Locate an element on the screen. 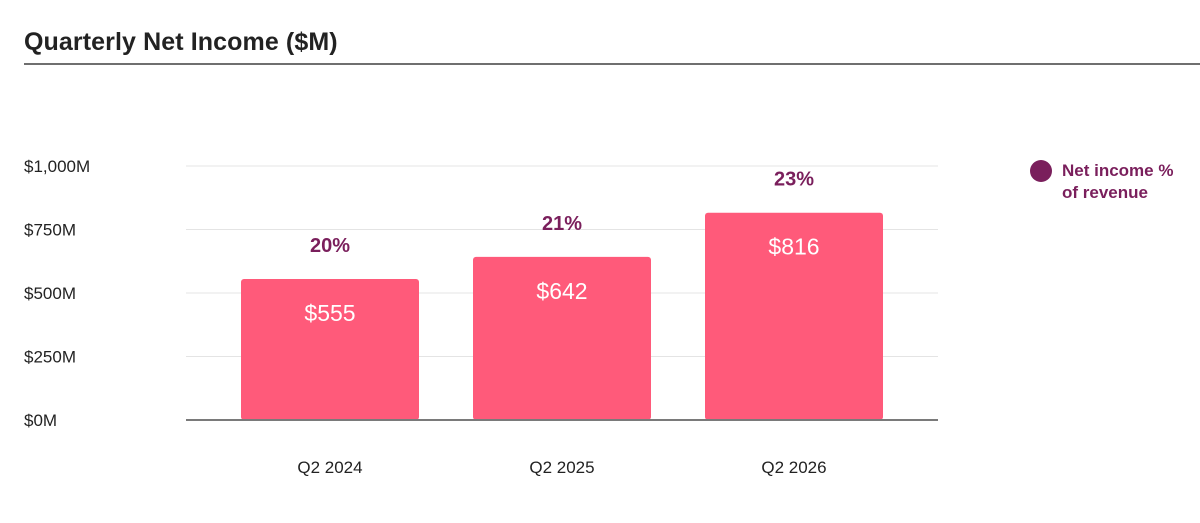 The width and height of the screenshot is (1200, 523). y-axis-ticks: $0M $250M $500M $750M $1,000M is located at coordinates (57, 293).